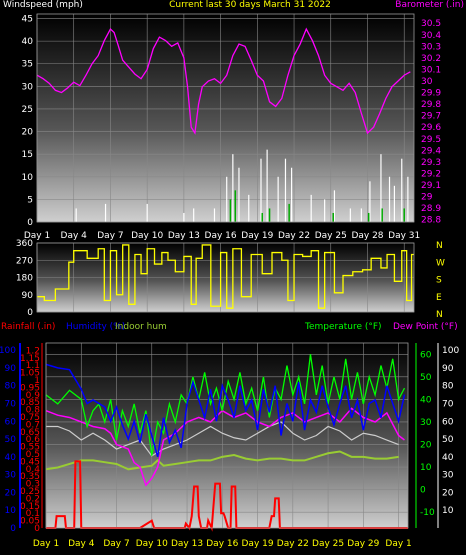 This screenshot has width=466, height=555. I want to click on chart3-temp-tick: 60, so click(426, 355).